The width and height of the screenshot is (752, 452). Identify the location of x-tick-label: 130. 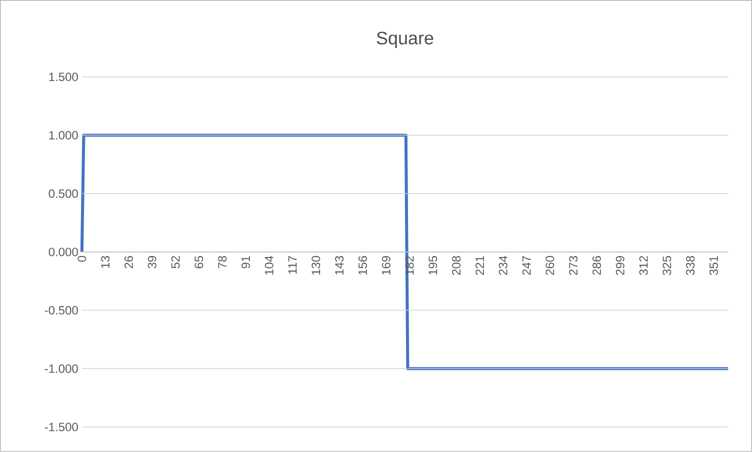
(316, 265).